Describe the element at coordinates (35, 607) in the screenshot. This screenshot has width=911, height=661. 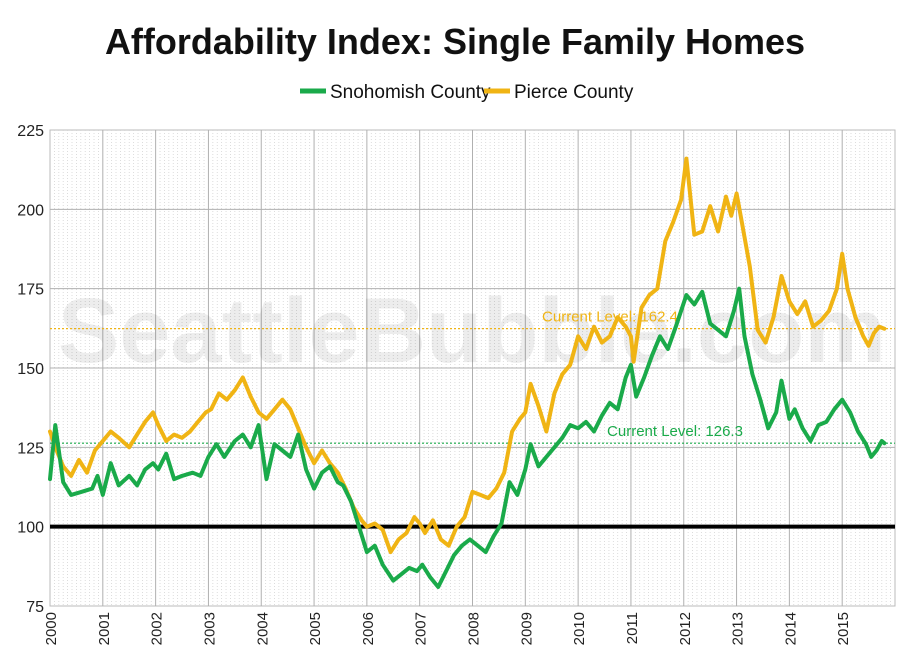
I see `y-tick-label: 75` at that location.